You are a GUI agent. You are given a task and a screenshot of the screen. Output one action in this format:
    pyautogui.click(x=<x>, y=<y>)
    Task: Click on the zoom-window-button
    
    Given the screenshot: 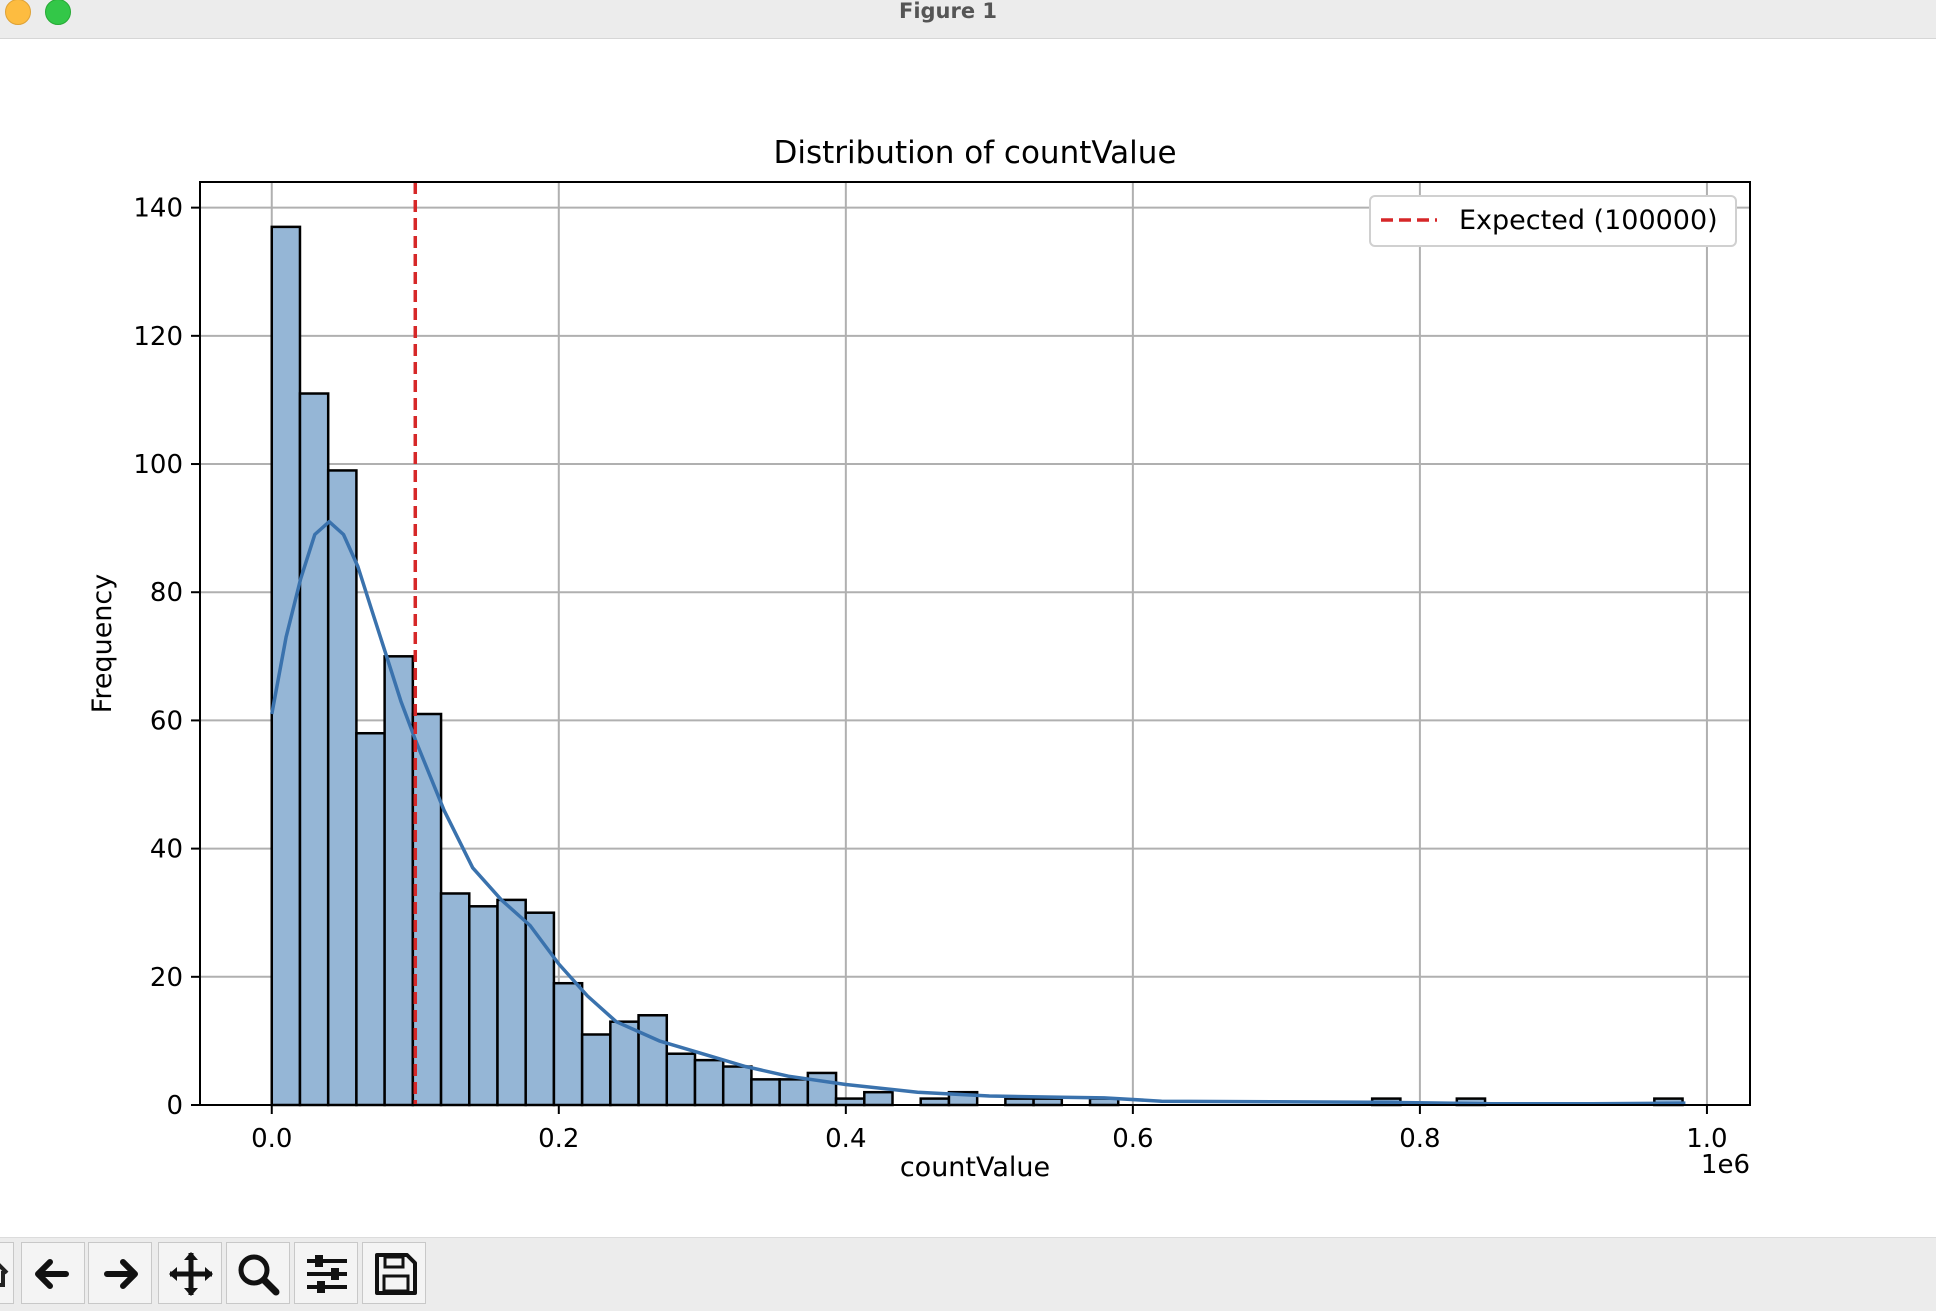 What is the action you would take?
    pyautogui.click(x=58, y=12)
    